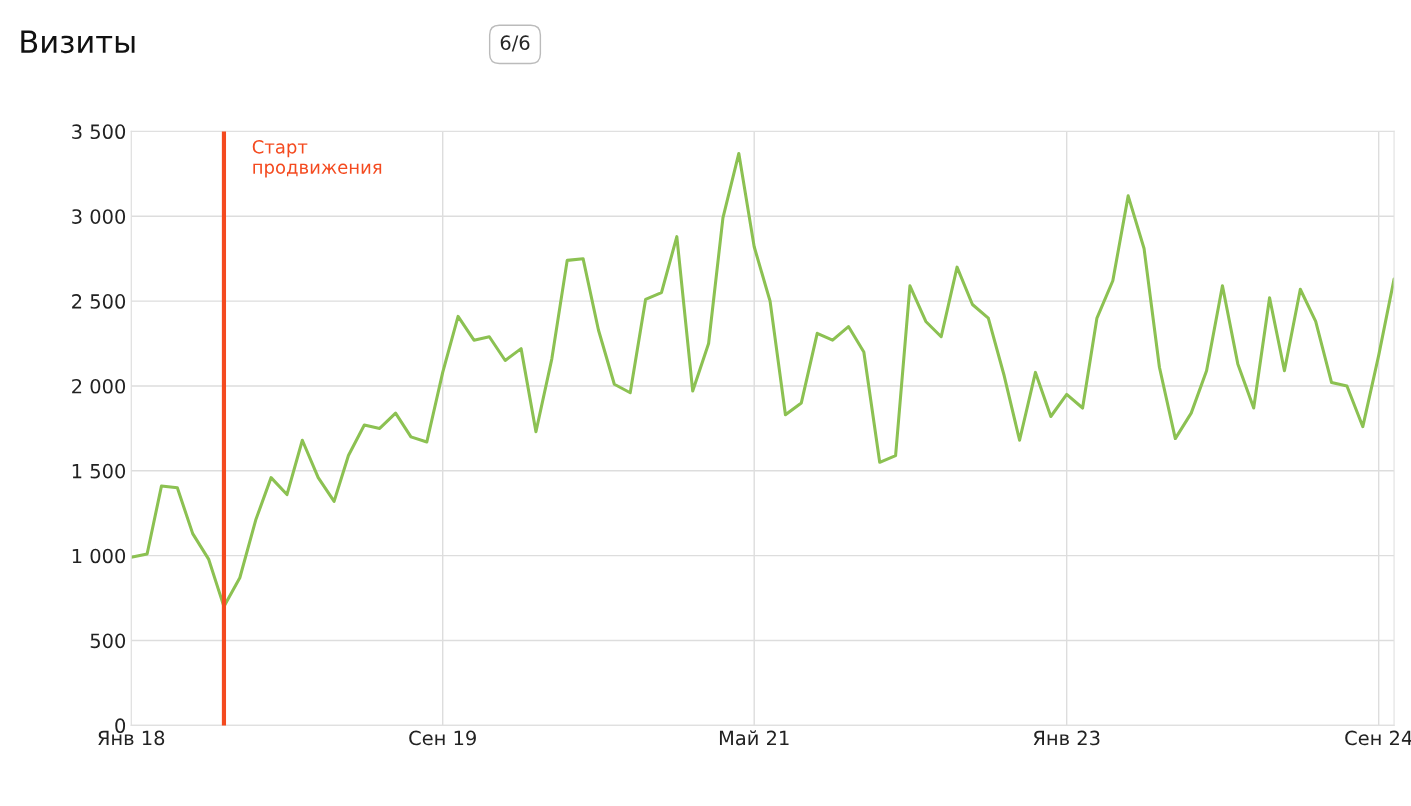  What do you see at coordinates (317, 159) in the screenshot?
I see `ref-line-label: Старт продвижения` at bounding box center [317, 159].